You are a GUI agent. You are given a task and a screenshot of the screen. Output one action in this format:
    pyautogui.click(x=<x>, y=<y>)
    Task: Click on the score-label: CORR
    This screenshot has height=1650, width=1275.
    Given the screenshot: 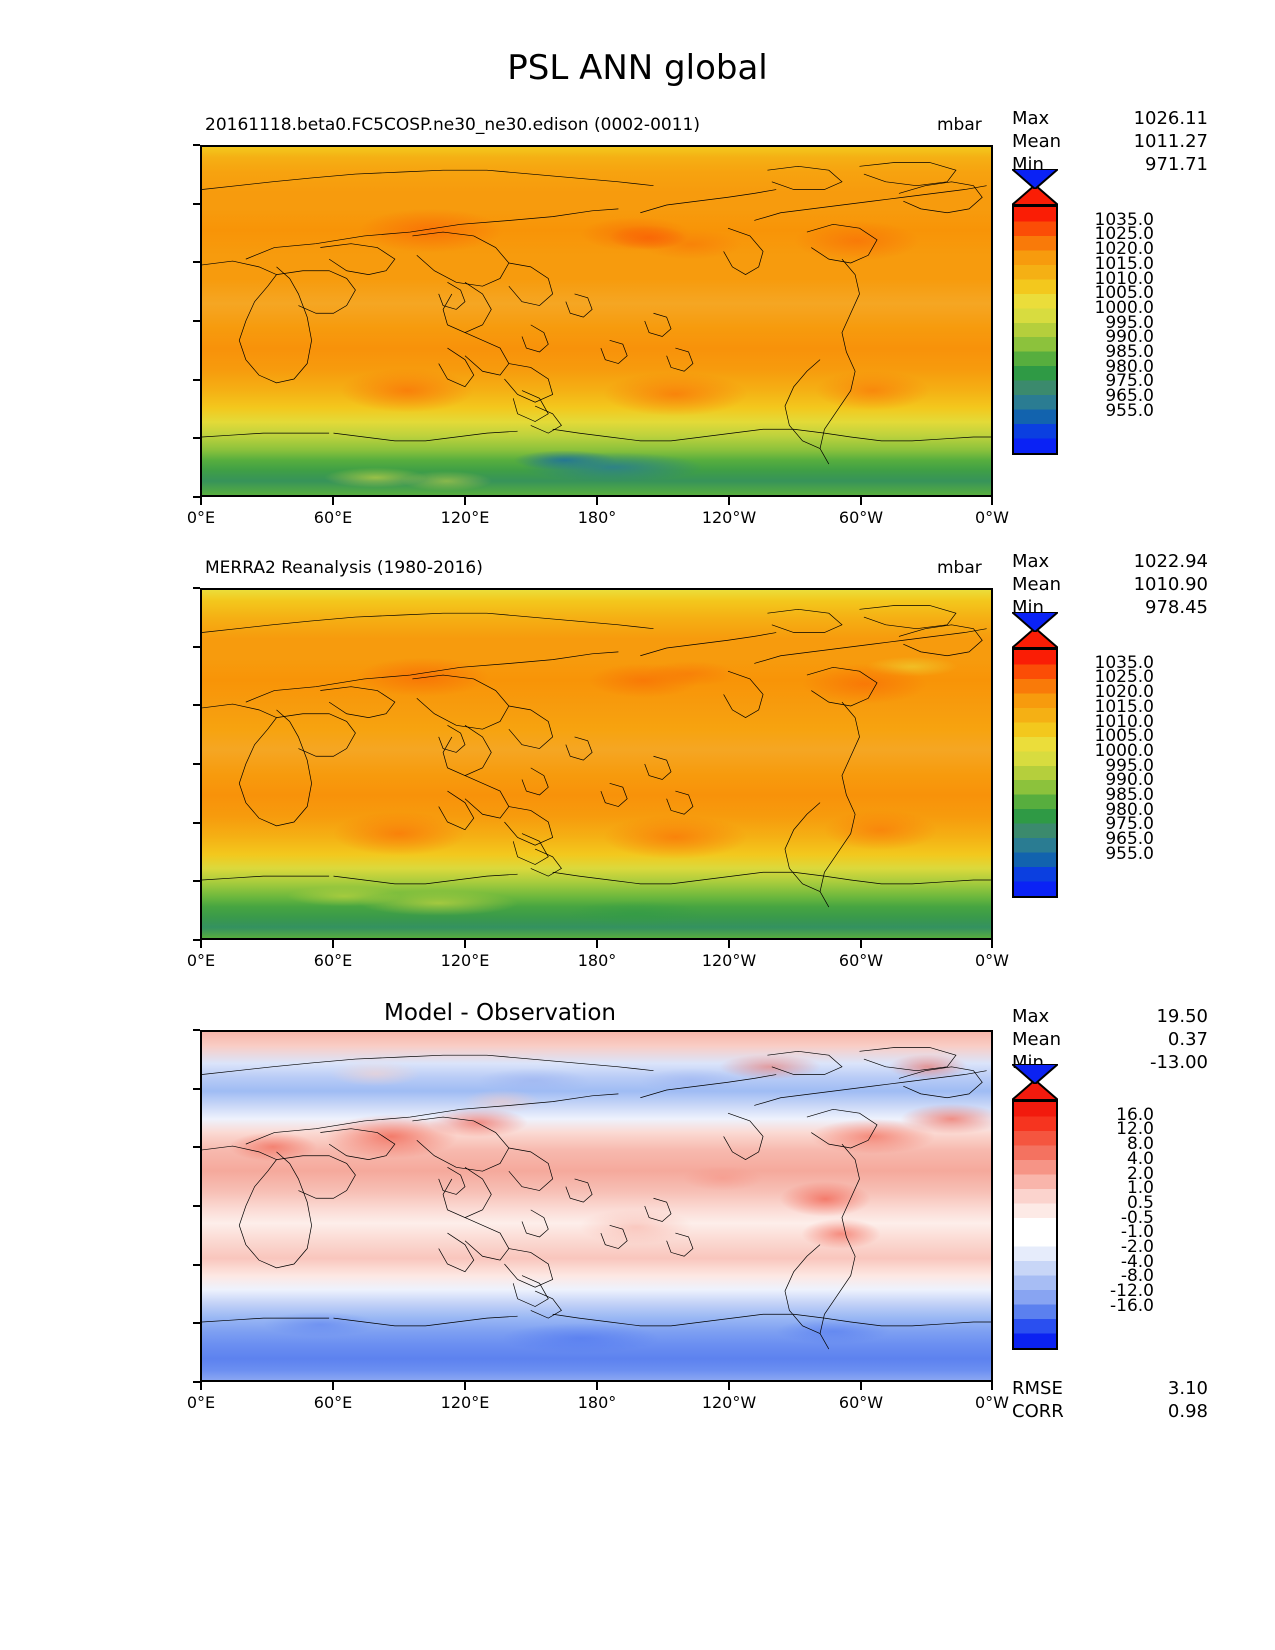 What is the action you would take?
    pyautogui.click(x=1038, y=1411)
    